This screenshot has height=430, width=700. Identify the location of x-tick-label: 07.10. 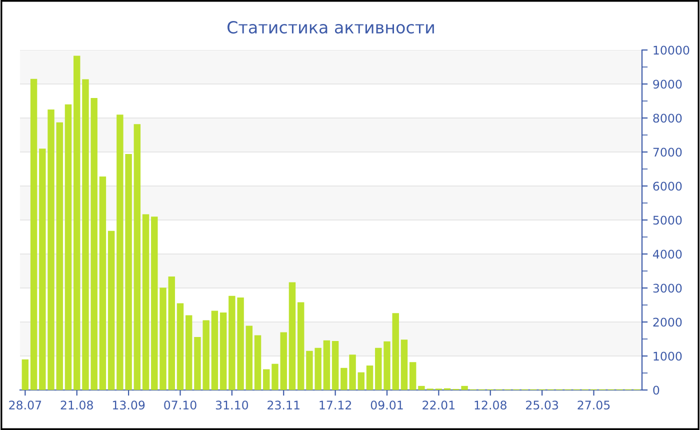
(180, 405).